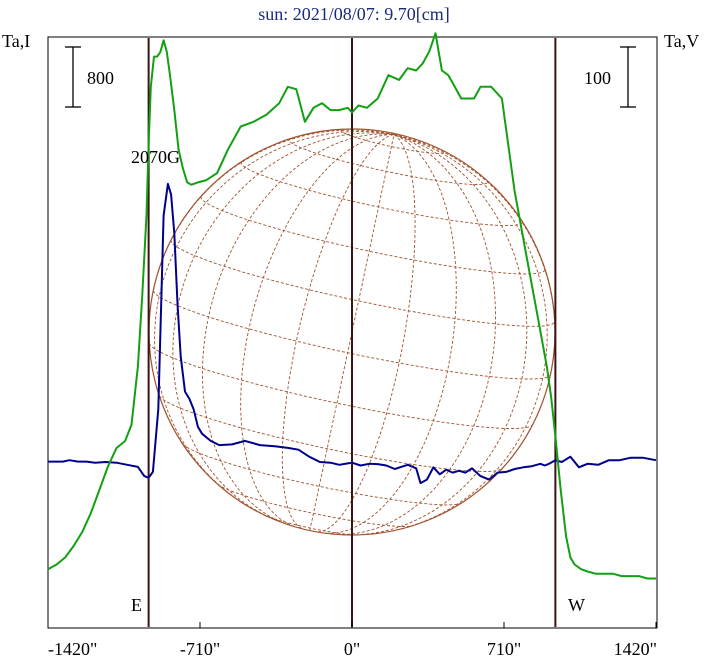 The image size is (708, 662). Describe the element at coordinates (73, 77) in the screenshot. I see `left-scale-bar` at that location.